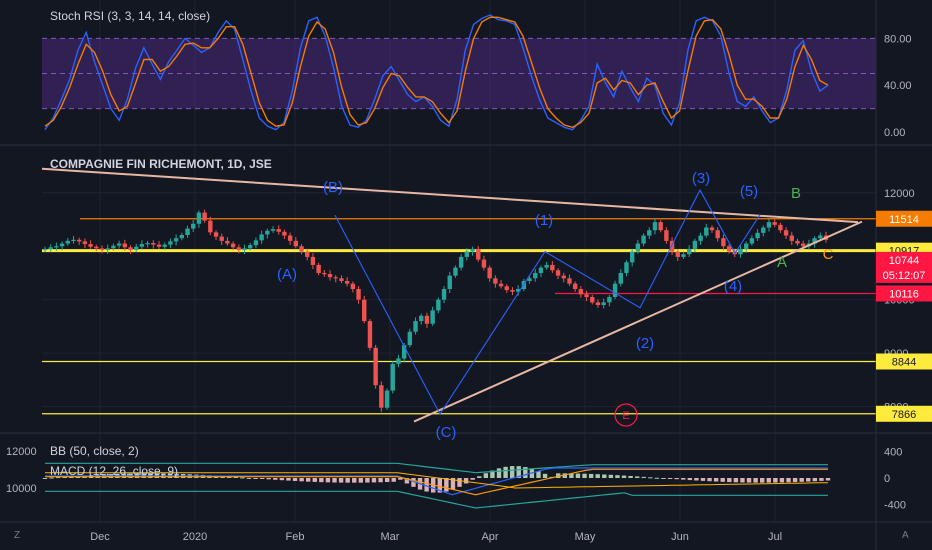 Image resolution: width=932 pixels, height=550 pixels. What do you see at coordinates (21, 489) in the screenshot?
I see `bb-tick-label: 10000` at bounding box center [21, 489].